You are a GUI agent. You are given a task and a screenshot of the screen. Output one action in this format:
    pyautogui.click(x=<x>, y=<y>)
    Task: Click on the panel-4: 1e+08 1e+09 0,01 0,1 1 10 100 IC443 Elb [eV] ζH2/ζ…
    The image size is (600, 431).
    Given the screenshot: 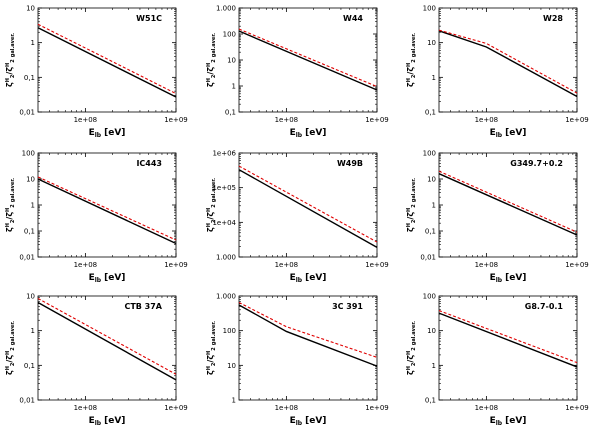 What is the action you would take?
    pyautogui.click(x=96, y=217)
    